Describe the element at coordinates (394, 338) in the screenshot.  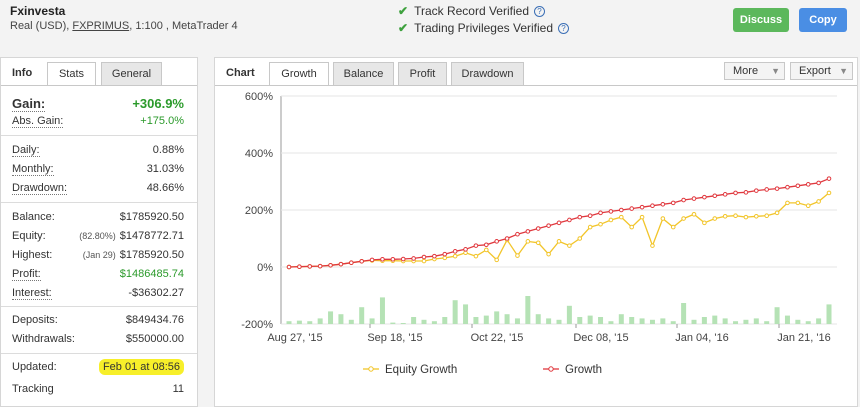
I see `x-tick-label: Sep 18, '15` at that location.